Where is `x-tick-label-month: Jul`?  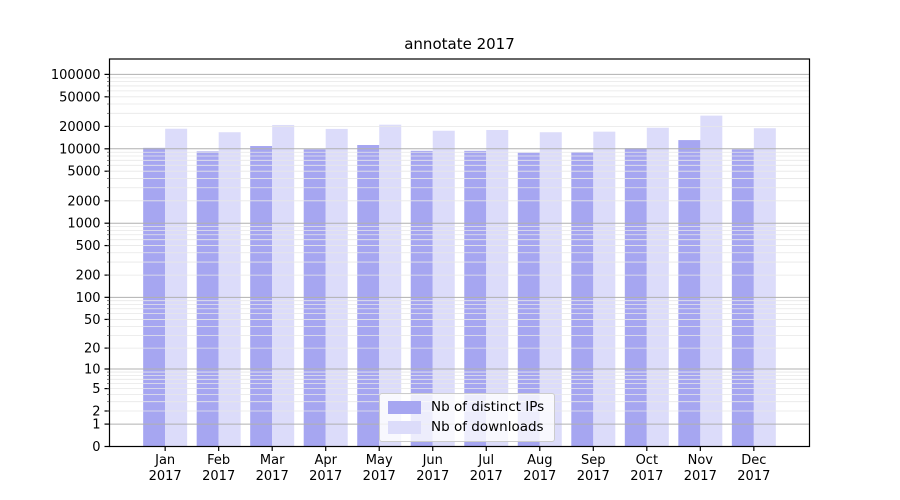 x-tick-label-month: Jul is located at coordinates (485, 460).